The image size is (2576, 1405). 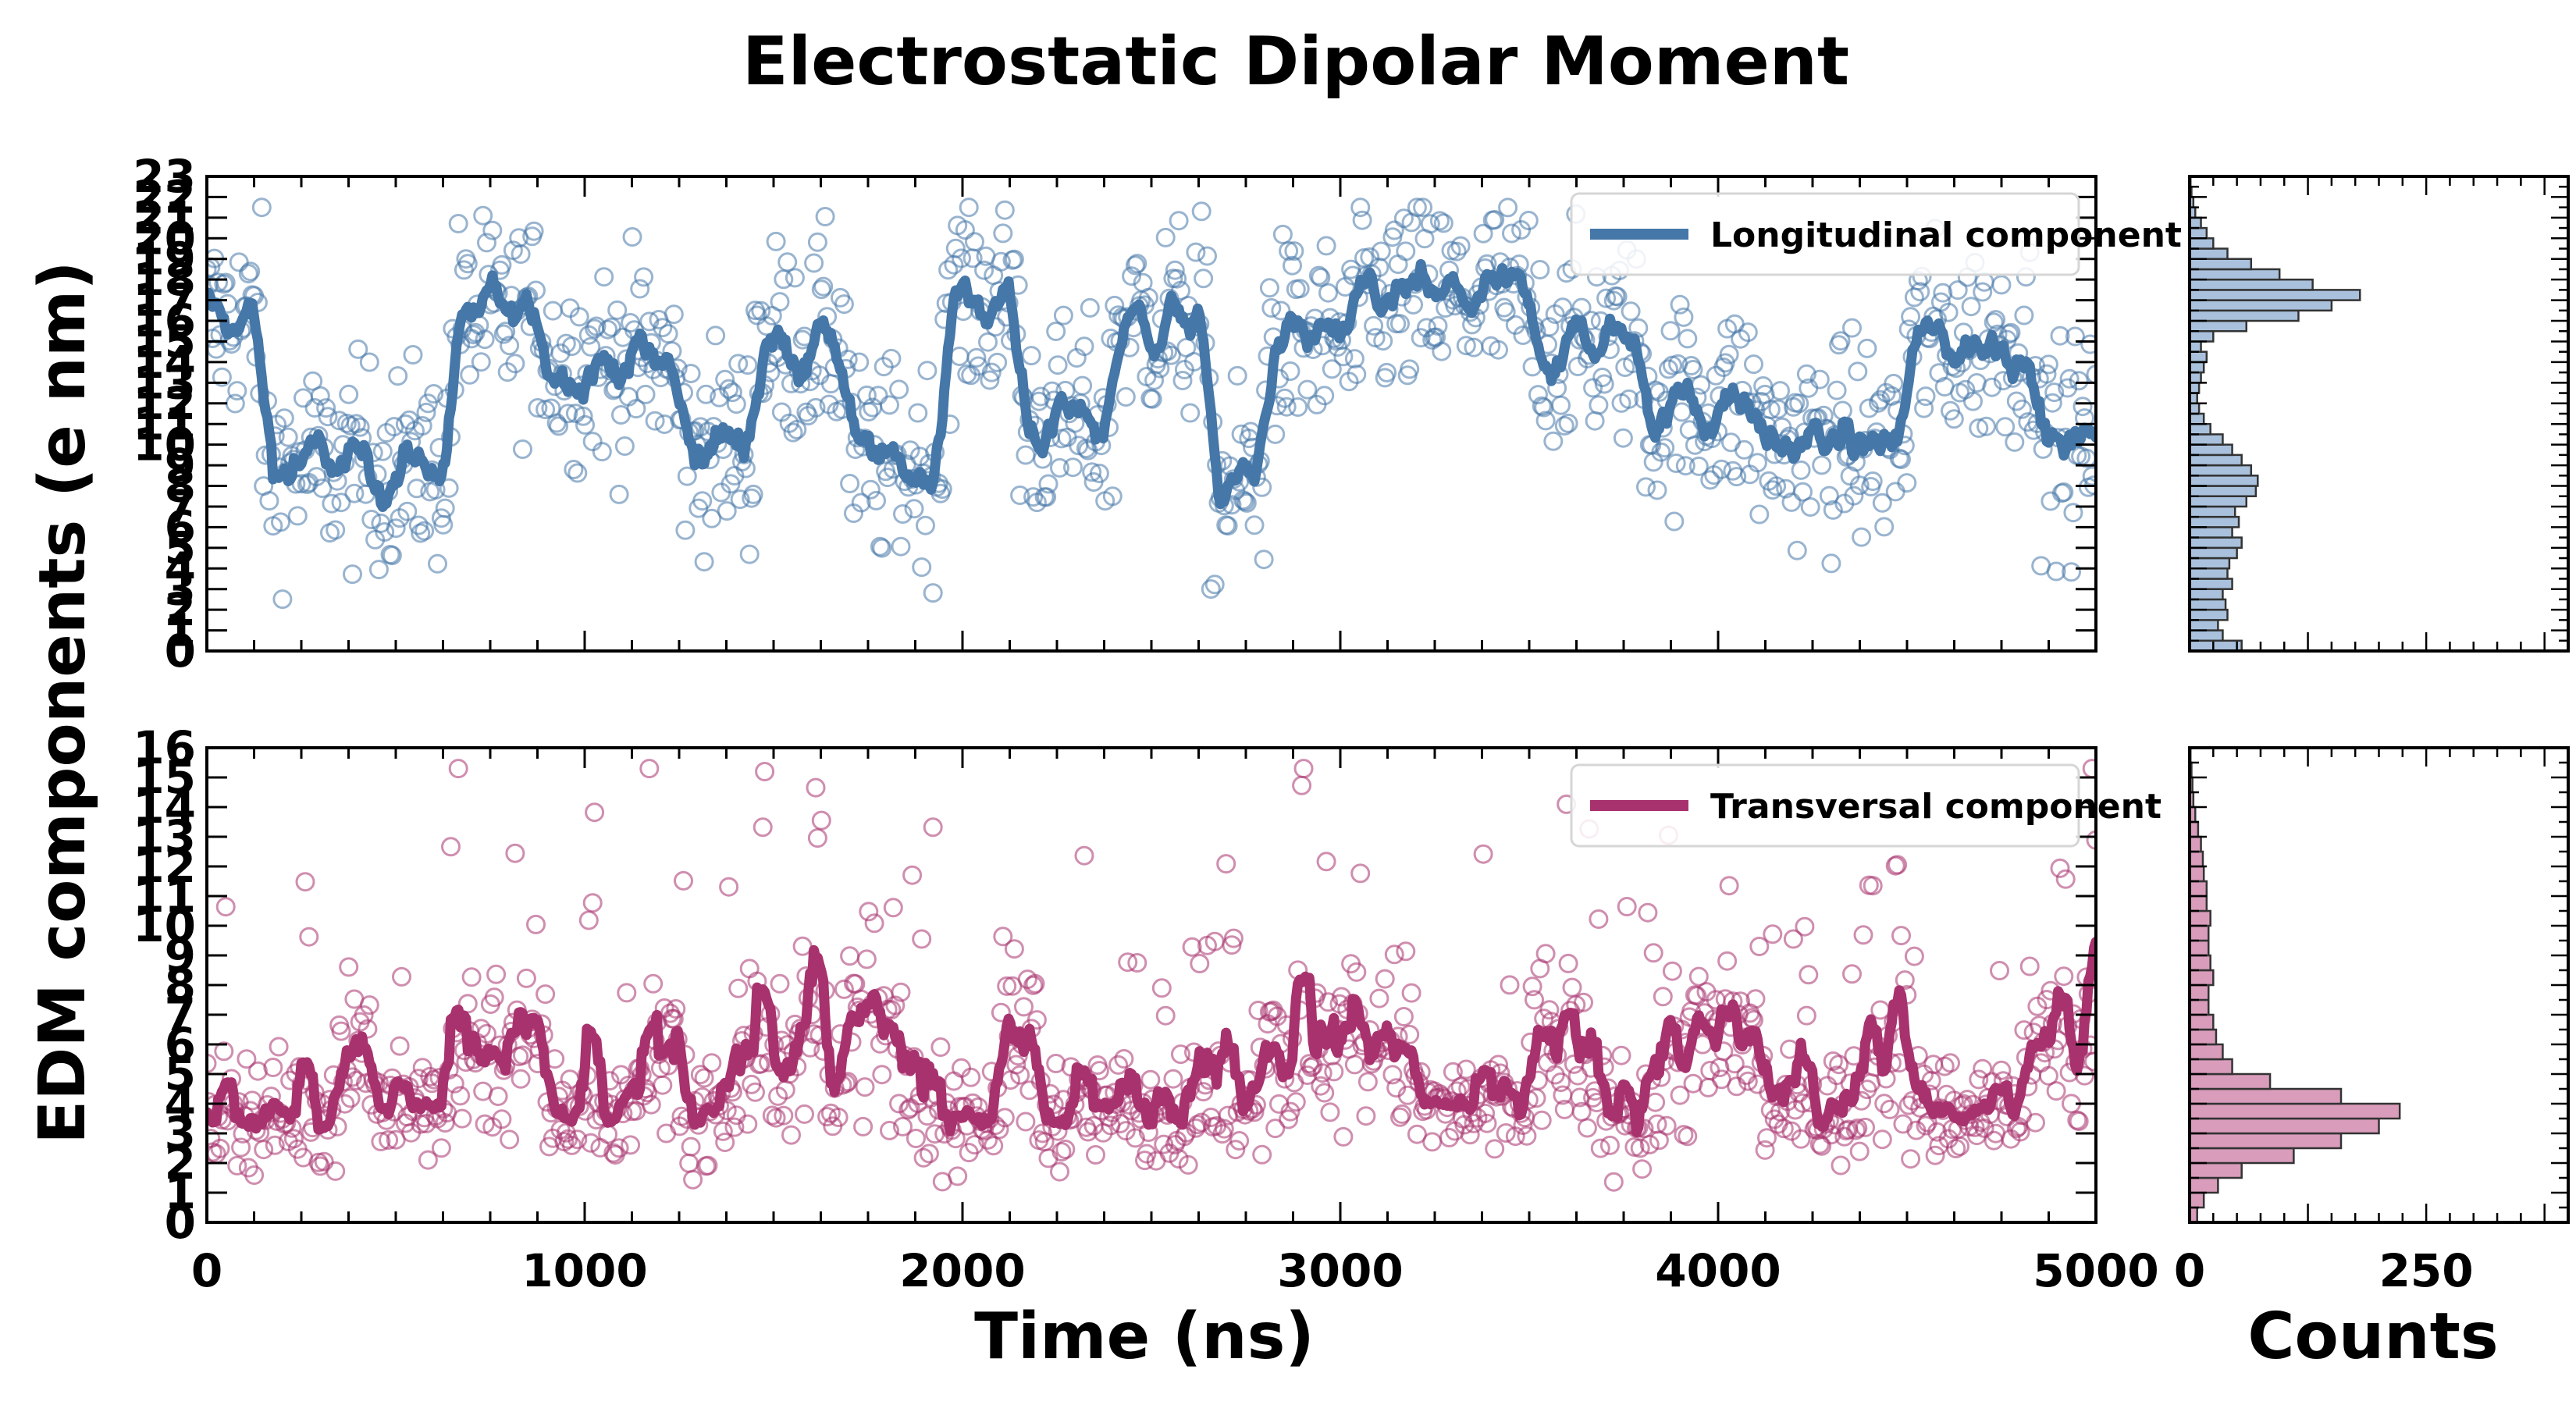 What do you see at coordinates (180, 985) in the screenshot?
I see `y-tick-label: 8` at bounding box center [180, 985].